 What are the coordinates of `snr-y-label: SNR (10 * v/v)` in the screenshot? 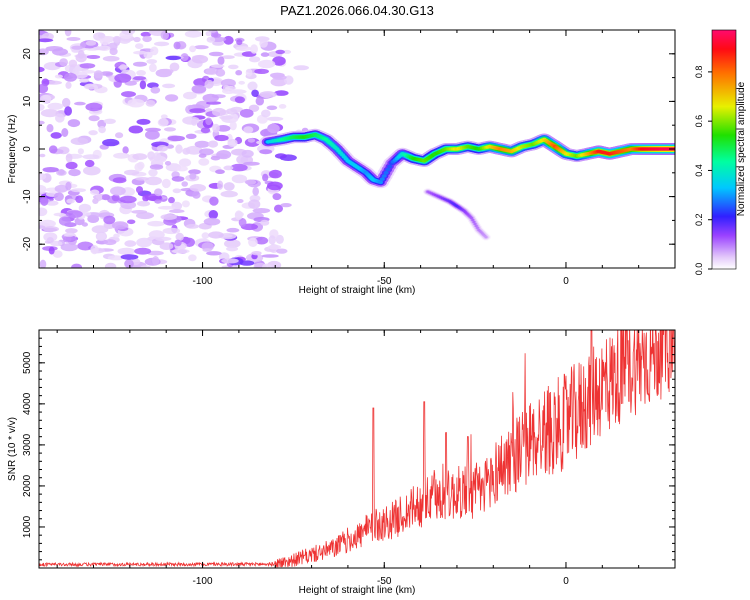 It's located at (12, 449).